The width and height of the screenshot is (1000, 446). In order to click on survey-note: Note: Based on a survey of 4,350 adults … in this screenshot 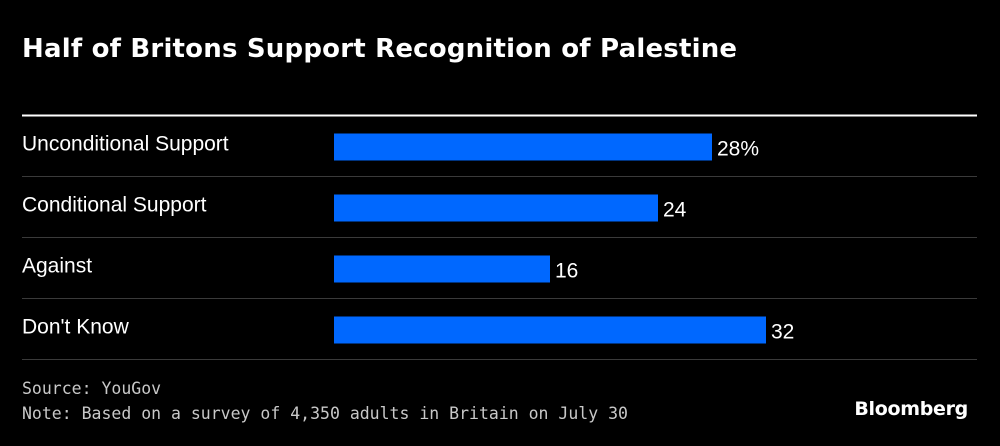, I will do `click(325, 413)`.